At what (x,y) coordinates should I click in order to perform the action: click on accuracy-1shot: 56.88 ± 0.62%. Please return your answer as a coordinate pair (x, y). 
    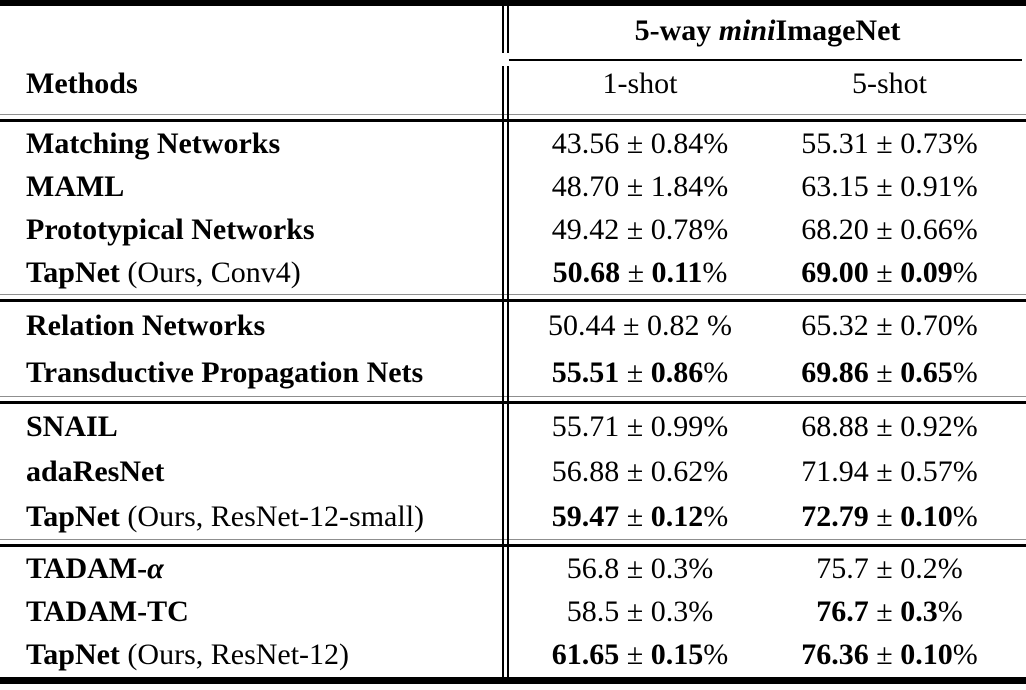
    Looking at the image, I should click on (640, 472).